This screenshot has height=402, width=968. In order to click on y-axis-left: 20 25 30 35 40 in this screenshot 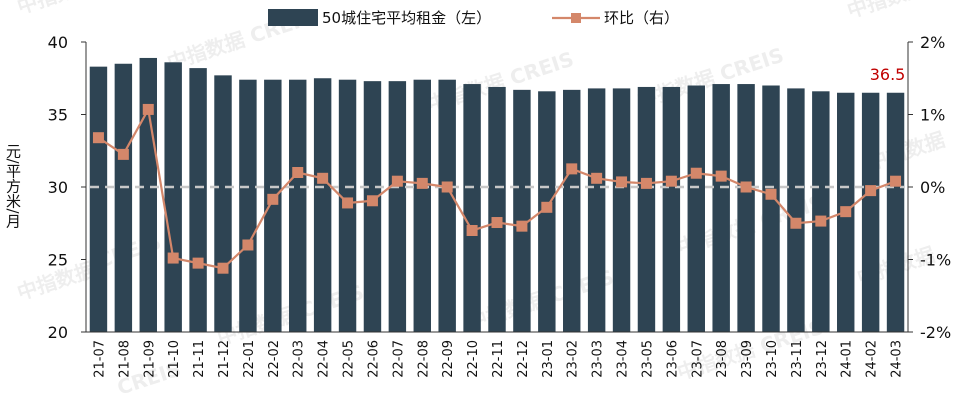, I will do `click(67, 187)`.